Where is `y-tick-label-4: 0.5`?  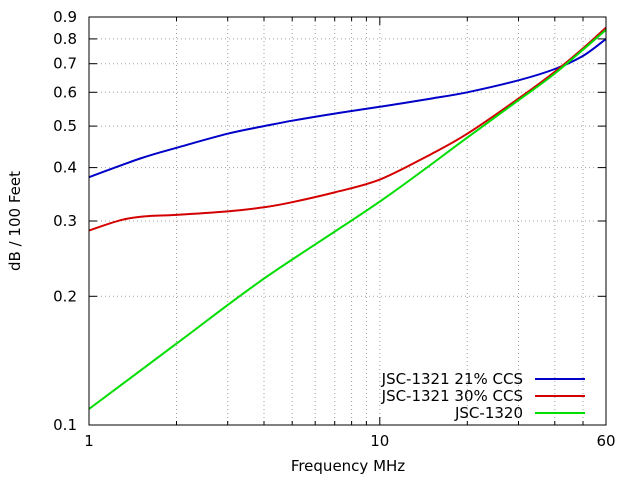
y-tick-label-4: 0.5 is located at coordinates (65, 126).